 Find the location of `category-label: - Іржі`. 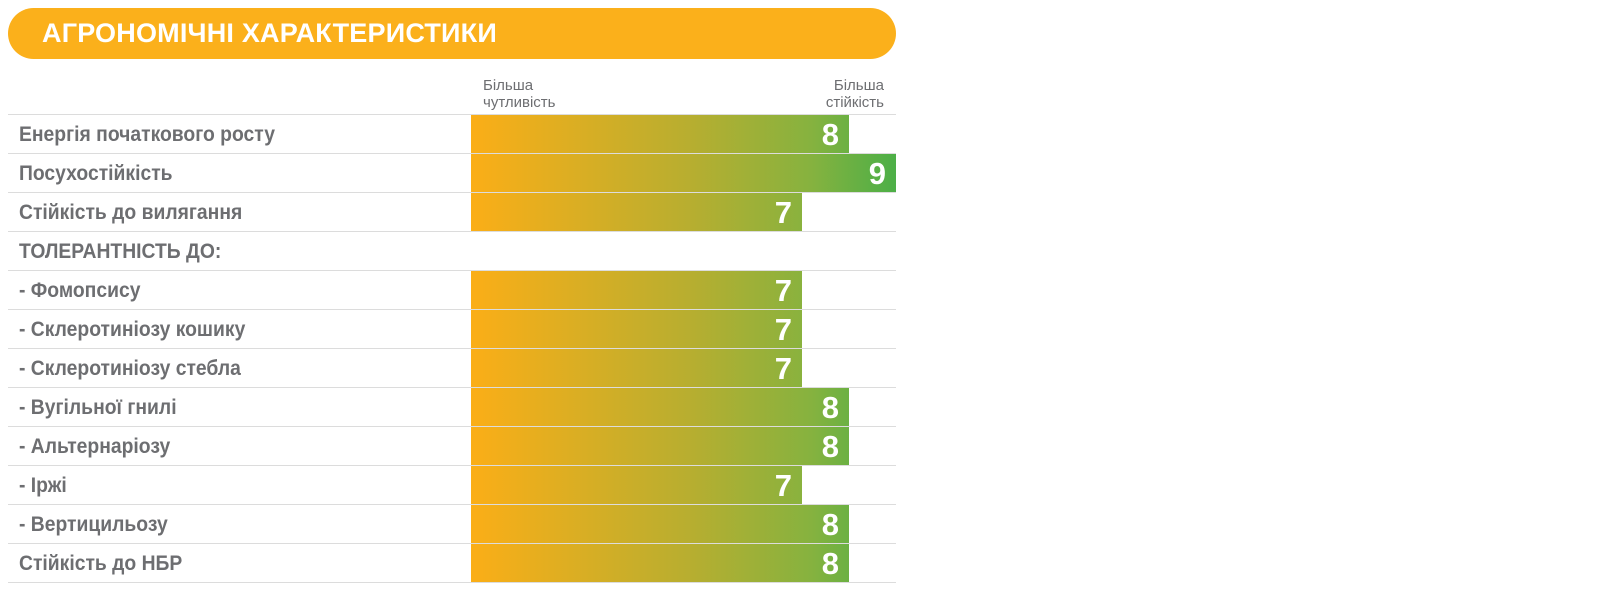

category-label: - Іржі is located at coordinates (43, 485).